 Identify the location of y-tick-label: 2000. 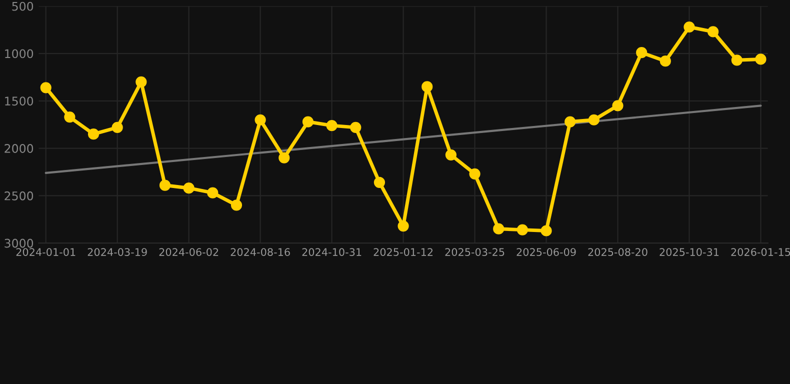
(19, 148).